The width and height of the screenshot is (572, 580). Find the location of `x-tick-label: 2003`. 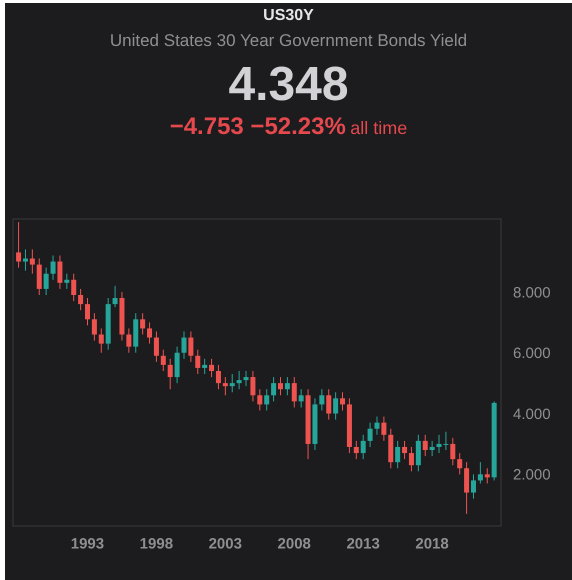

x-tick-label: 2003 is located at coordinates (225, 544).